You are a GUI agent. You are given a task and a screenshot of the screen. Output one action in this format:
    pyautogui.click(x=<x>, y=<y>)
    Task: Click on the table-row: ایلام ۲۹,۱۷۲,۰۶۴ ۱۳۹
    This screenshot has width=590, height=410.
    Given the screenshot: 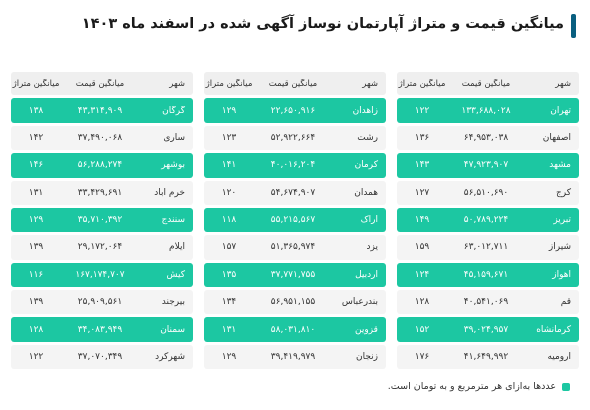 What is the action you would take?
    pyautogui.click(x=102, y=247)
    